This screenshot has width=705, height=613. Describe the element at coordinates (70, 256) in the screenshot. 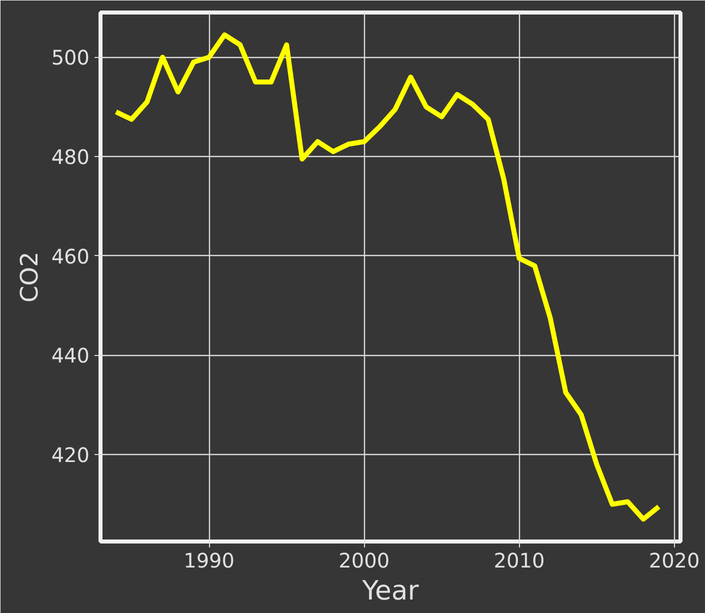

I see `y-tick-label: 460` at that location.